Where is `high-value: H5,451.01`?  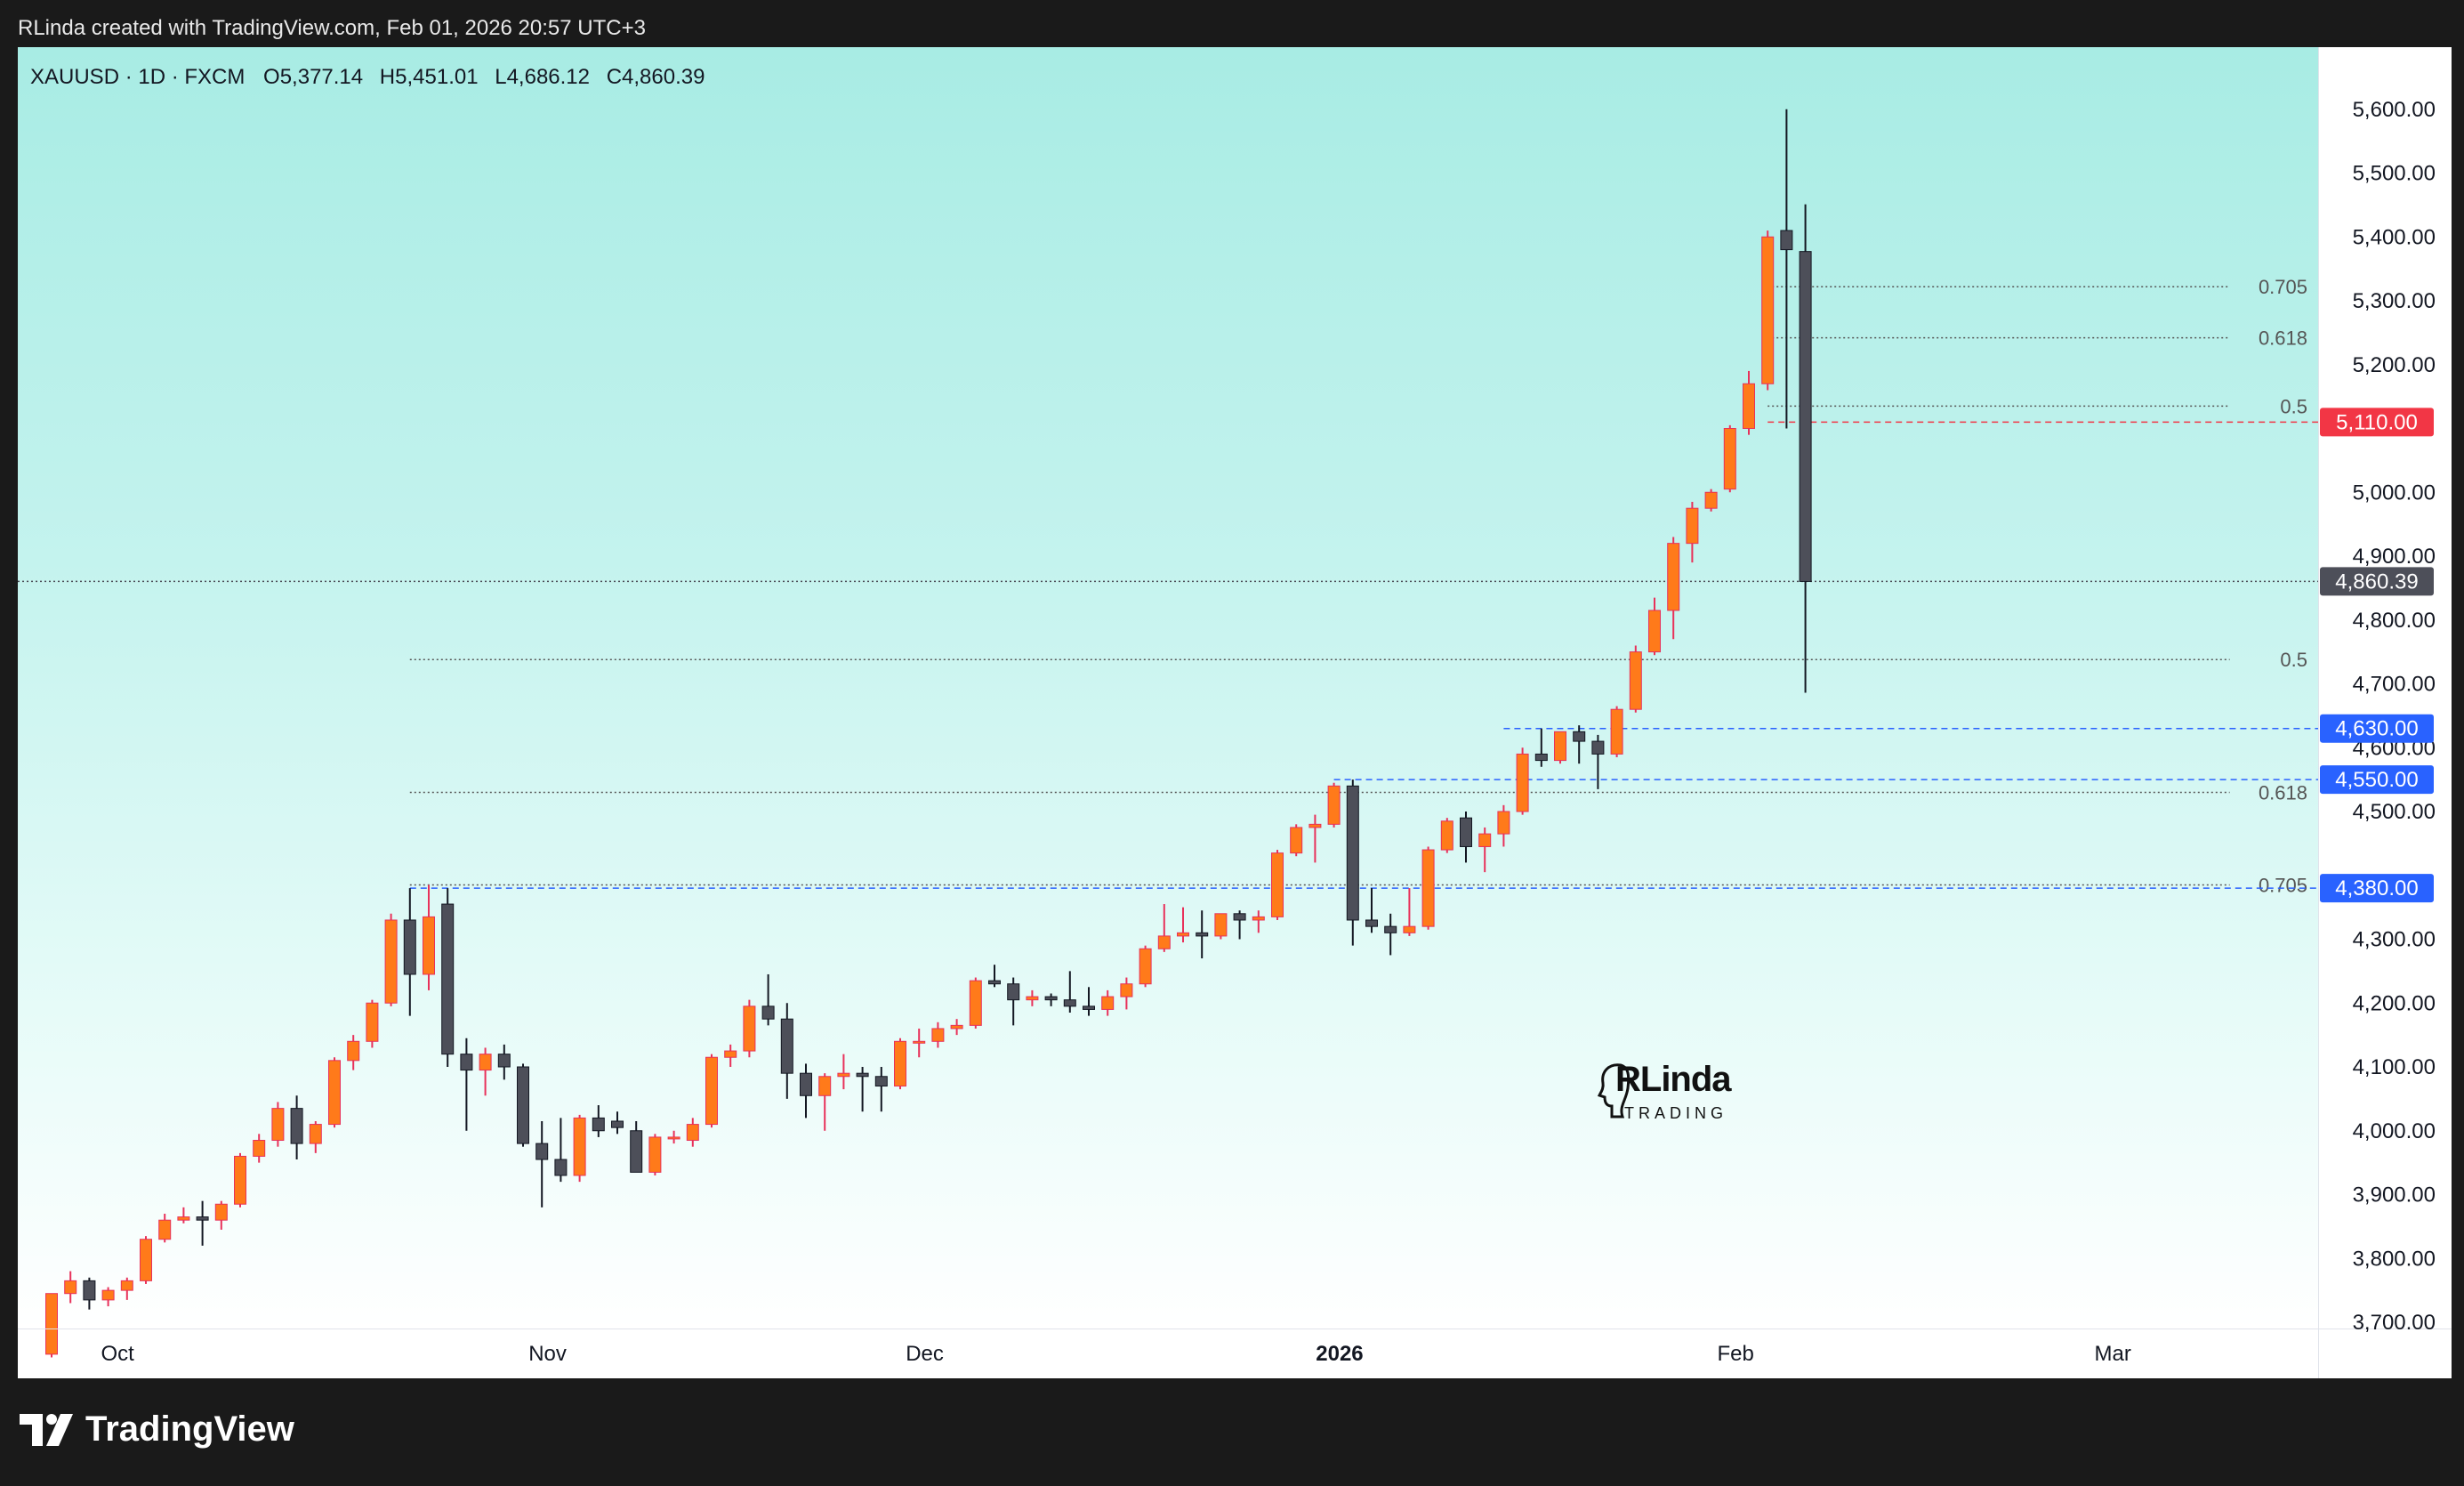
high-value: H5,451.01 is located at coordinates (429, 77).